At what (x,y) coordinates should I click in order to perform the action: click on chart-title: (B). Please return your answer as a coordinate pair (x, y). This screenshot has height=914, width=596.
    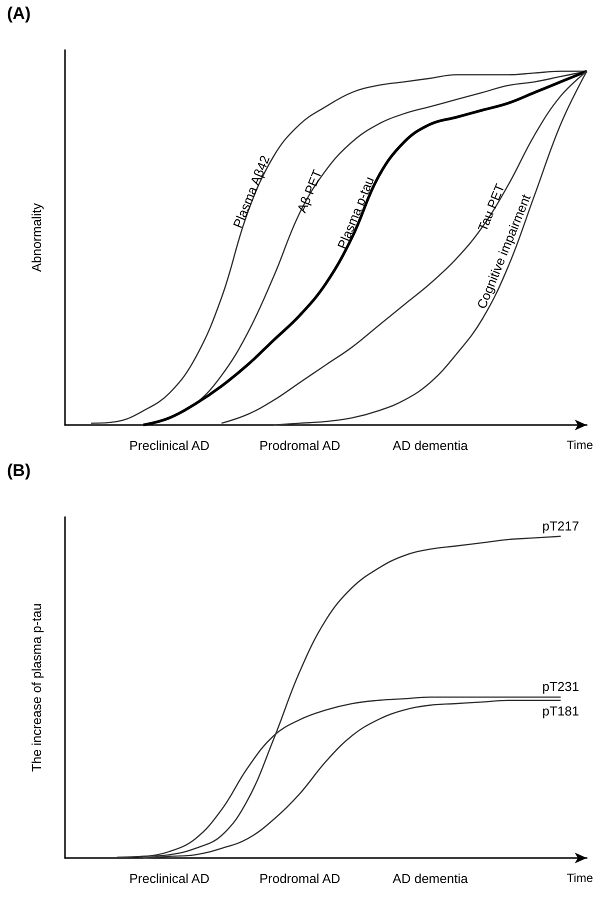
    Looking at the image, I should click on (19, 470).